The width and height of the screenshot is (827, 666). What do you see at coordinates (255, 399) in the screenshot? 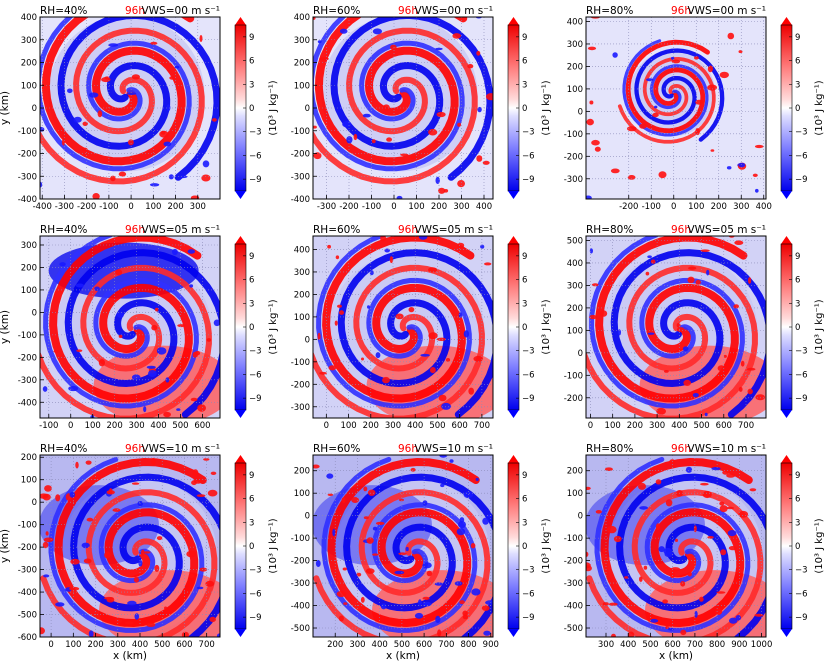
I see `colorbar-tick-label: −9` at bounding box center [255, 399].